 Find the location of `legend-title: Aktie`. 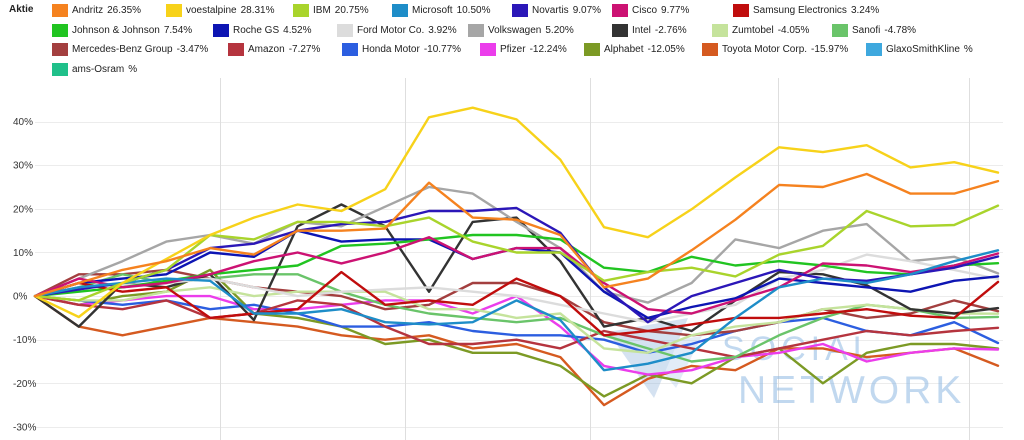

legend-title: Aktie is located at coordinates (21, 9).